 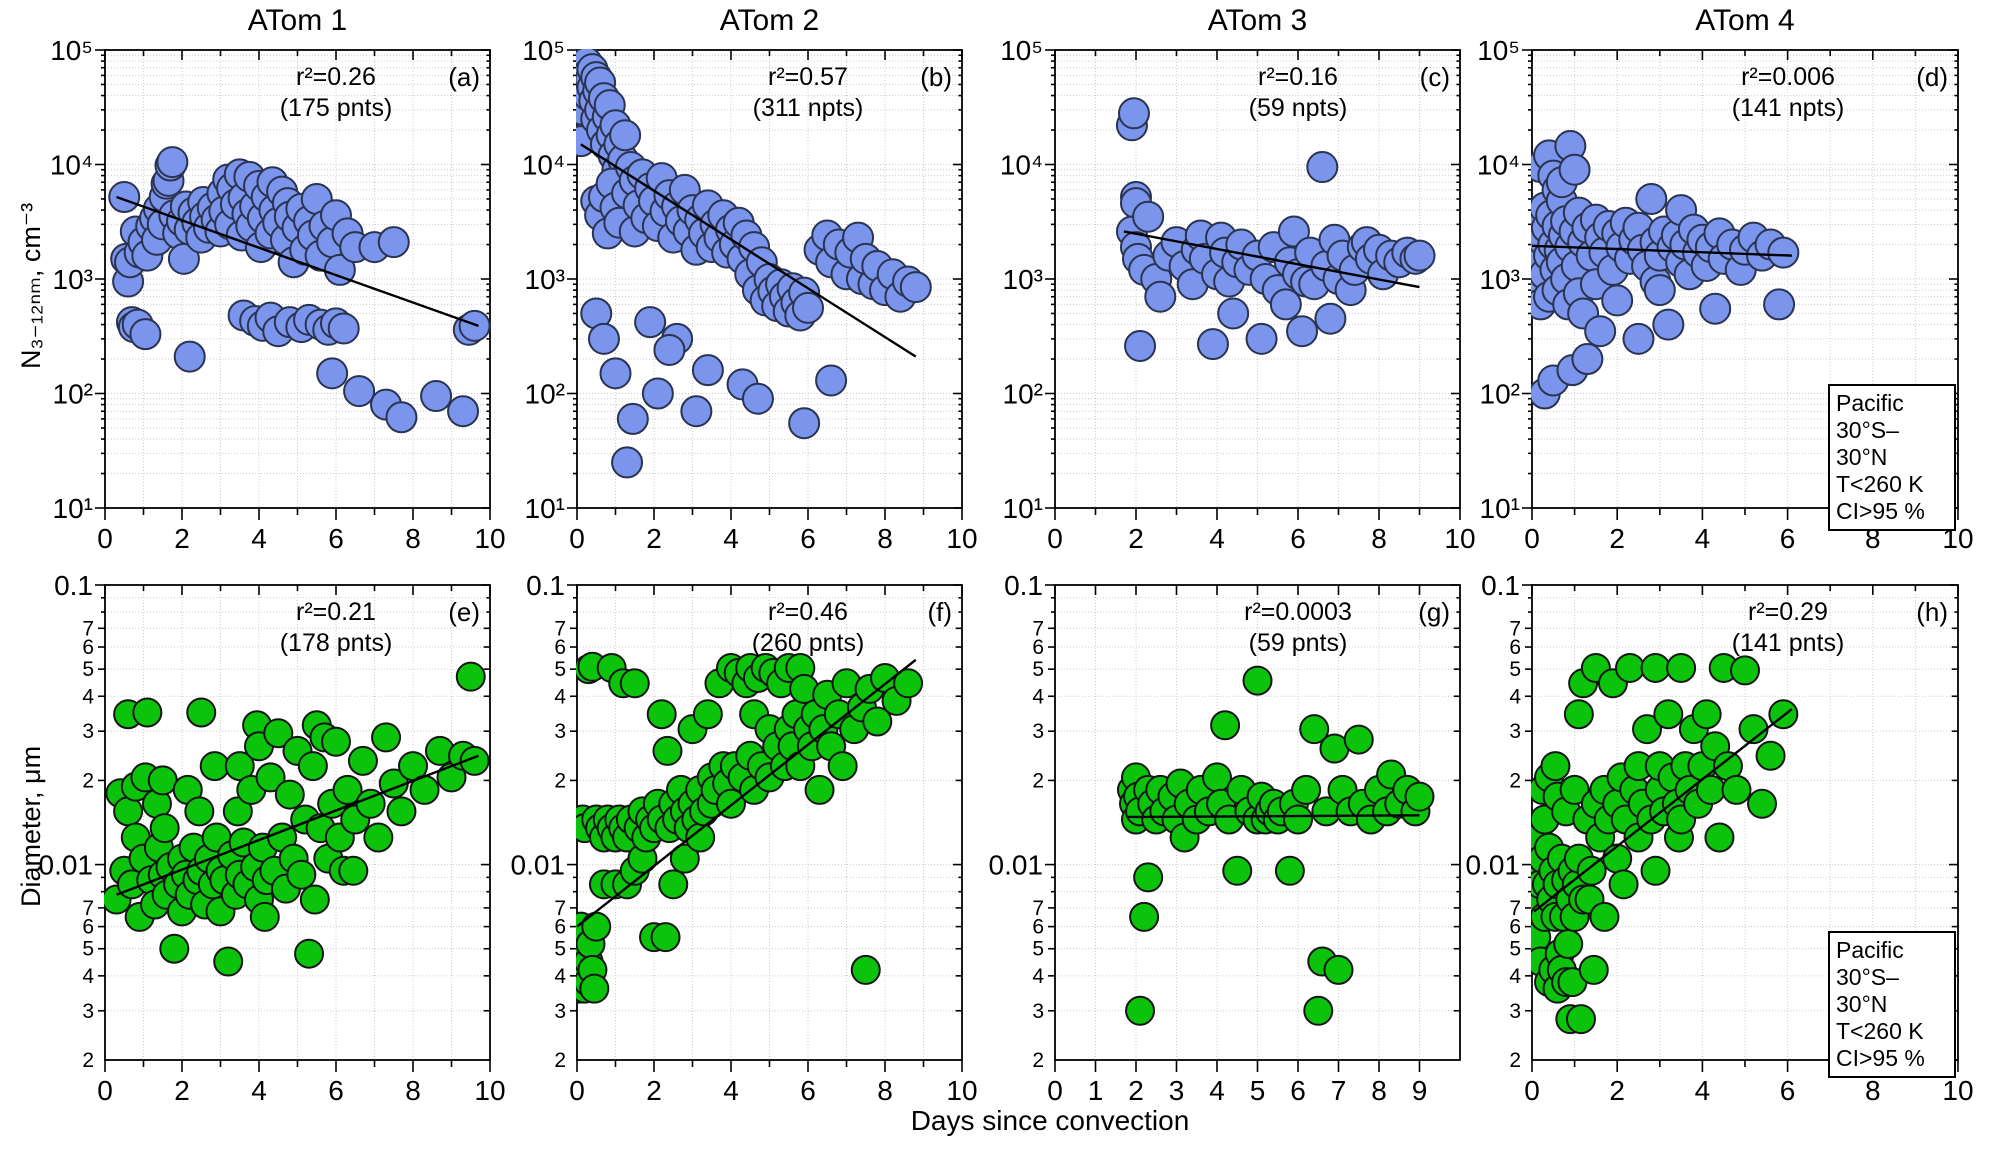 What do you see at coordinates (1788, 628) in the screenshot?
I see `annotation-panel-h: r²=0.29 (141 pnts)` at bounding box center [1788, 628].